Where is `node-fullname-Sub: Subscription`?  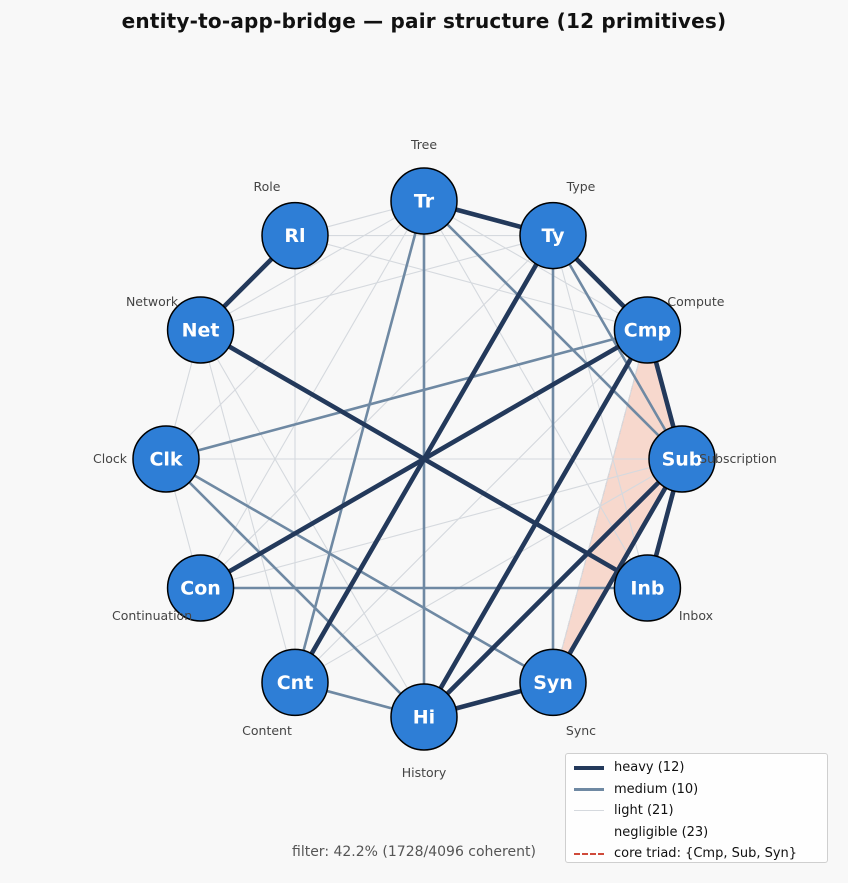
node-fullname-Sub: Subscription is located at coordinates (738, 458).